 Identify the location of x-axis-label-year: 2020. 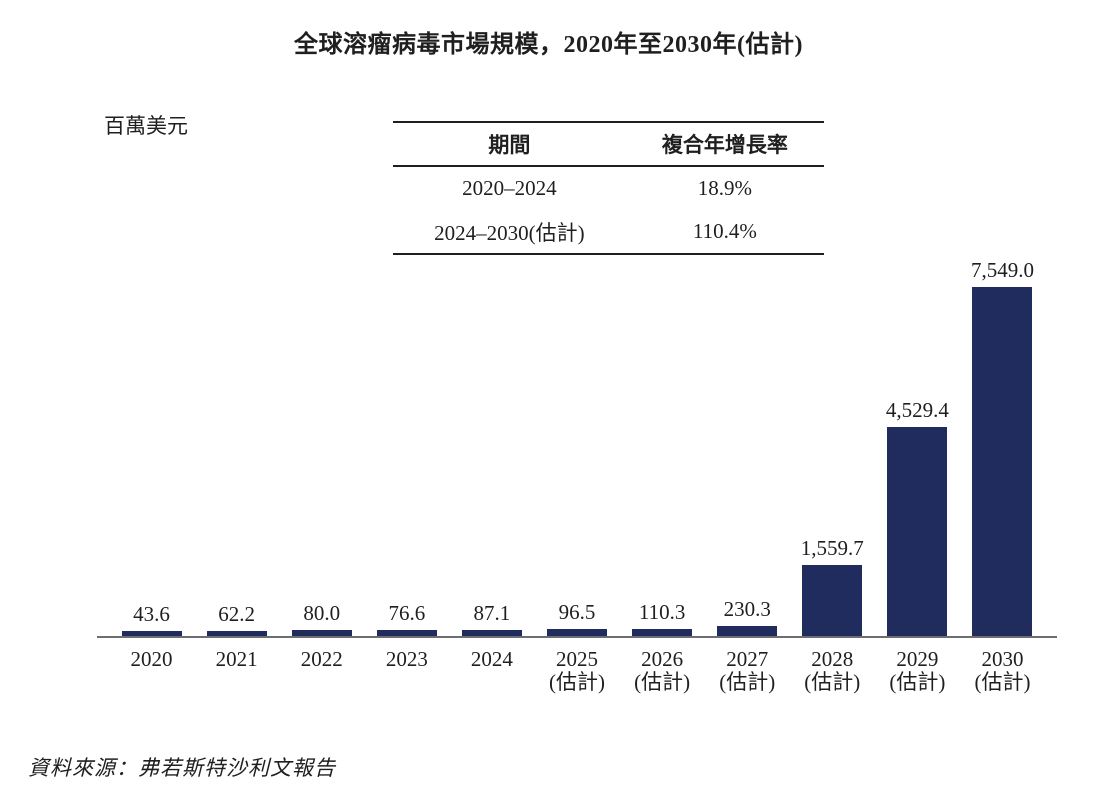
(151, 659).